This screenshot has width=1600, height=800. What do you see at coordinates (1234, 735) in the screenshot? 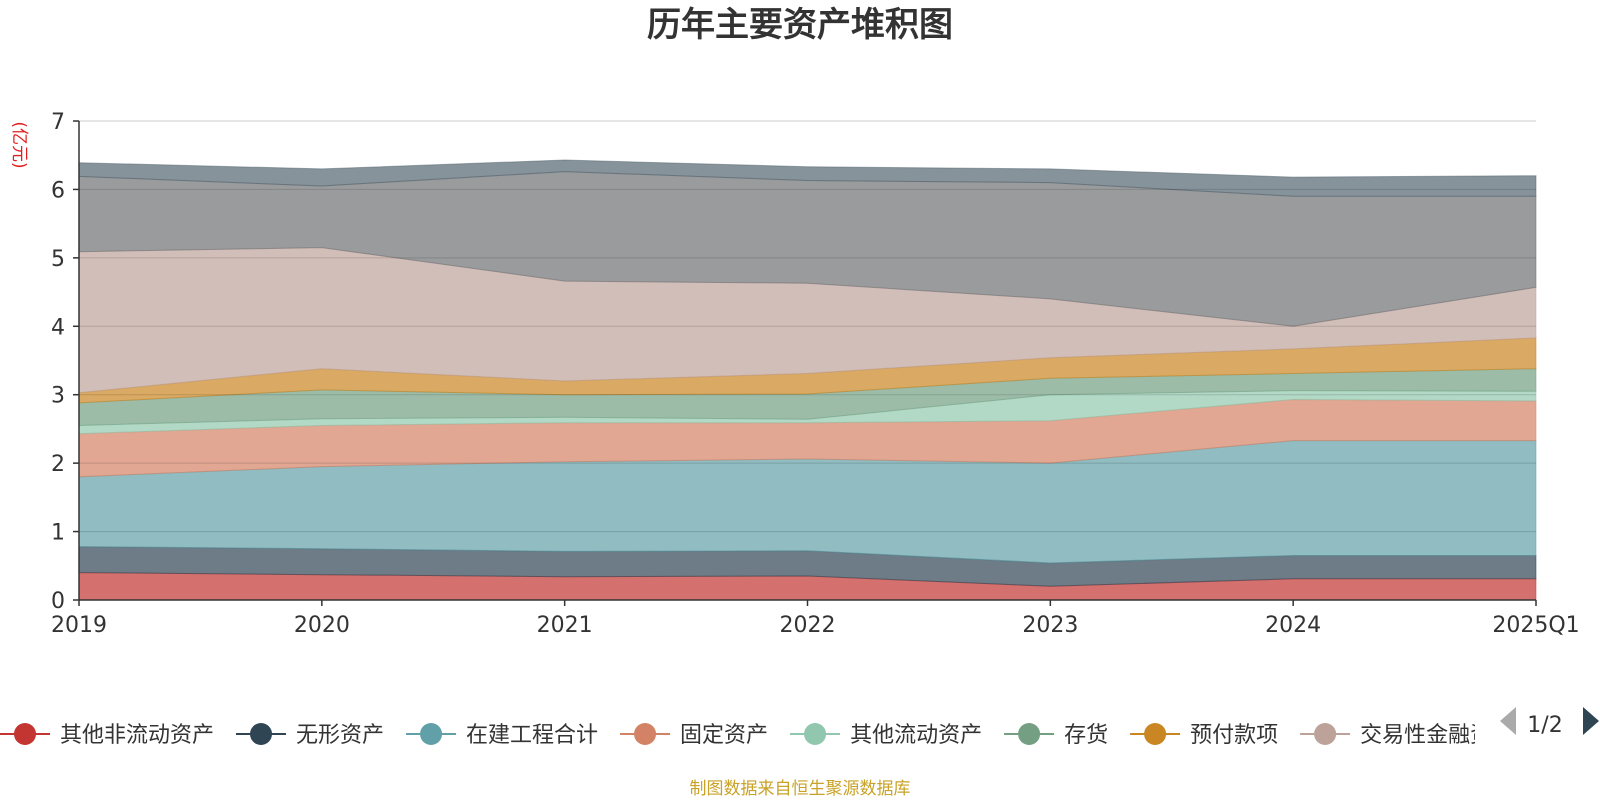
I see `legend-label: 预付款项` at bounding box center [1234, 735].